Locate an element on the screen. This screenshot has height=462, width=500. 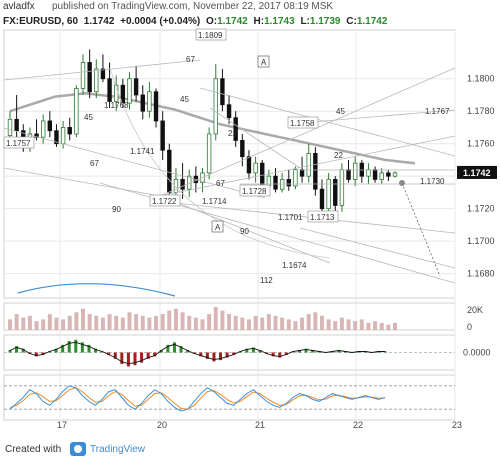
marker-label: A is located at coordinates (218, 227).